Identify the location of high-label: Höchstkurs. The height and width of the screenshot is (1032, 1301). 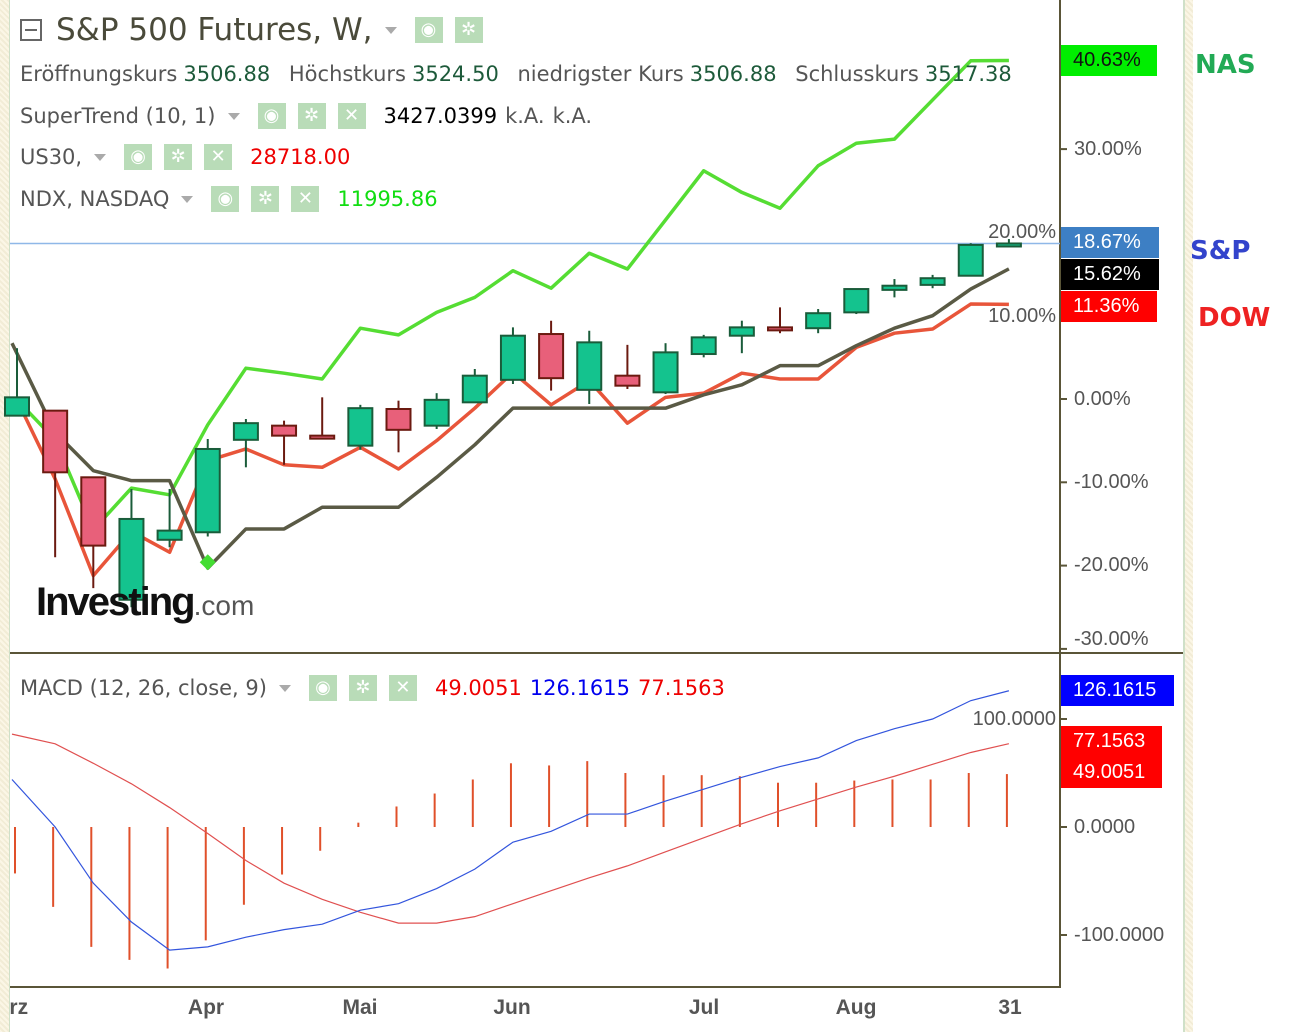
(347, 74).